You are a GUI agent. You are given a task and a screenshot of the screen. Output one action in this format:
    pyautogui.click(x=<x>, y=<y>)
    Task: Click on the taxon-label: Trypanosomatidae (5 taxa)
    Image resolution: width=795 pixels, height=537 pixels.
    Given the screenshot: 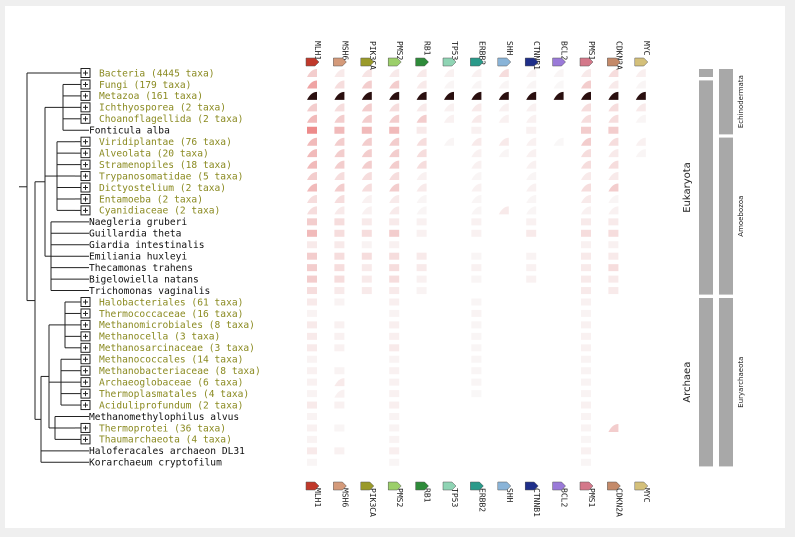 What is the action you would take?
    pyautogui.click(x=171, y=176)
    